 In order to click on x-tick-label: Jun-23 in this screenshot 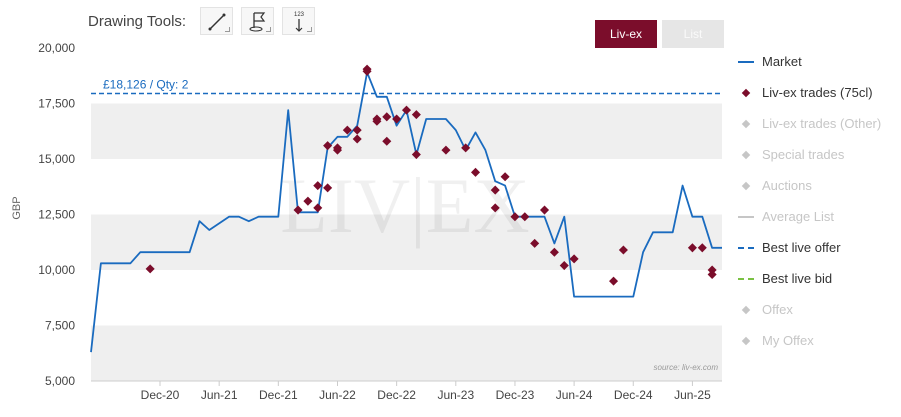, I will do `click(455, 395)`.